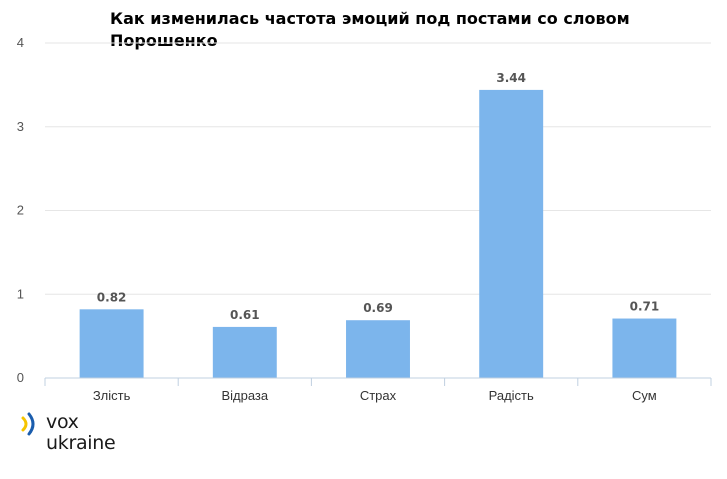 The height and width of the screenshot is (479, 727). What do you see at coordinates (244, 395) in the screenshot?
I see `x-category-label: Відраза` at bounding box center [244, 395].